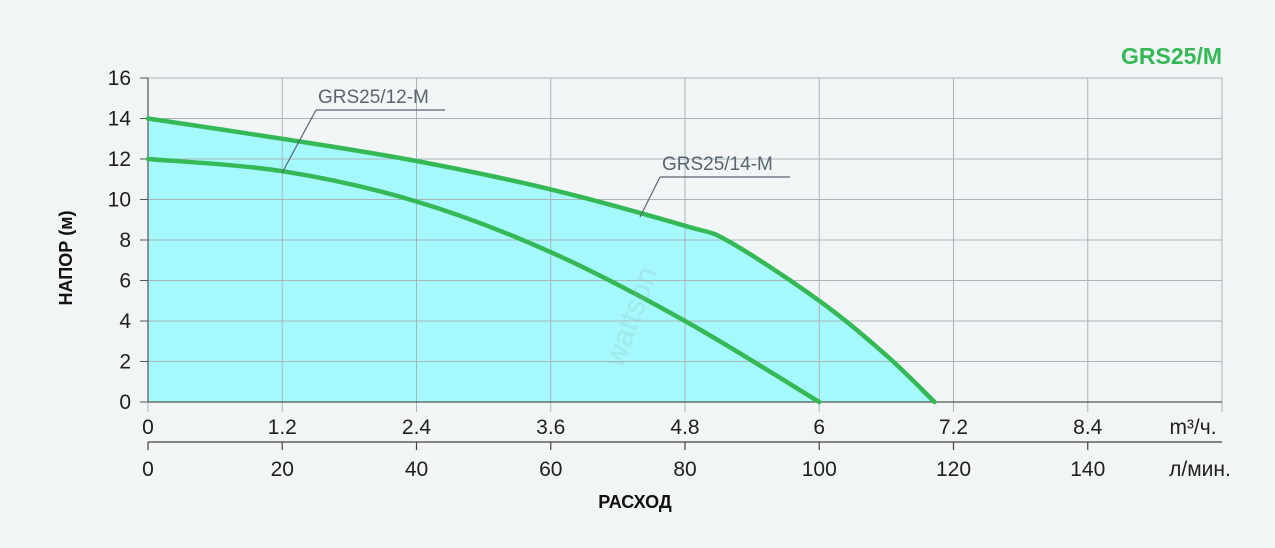  Describe the element at coordinates (550, 469) in the screenshot. I see `x2-tick-label-3: 60` at that location.